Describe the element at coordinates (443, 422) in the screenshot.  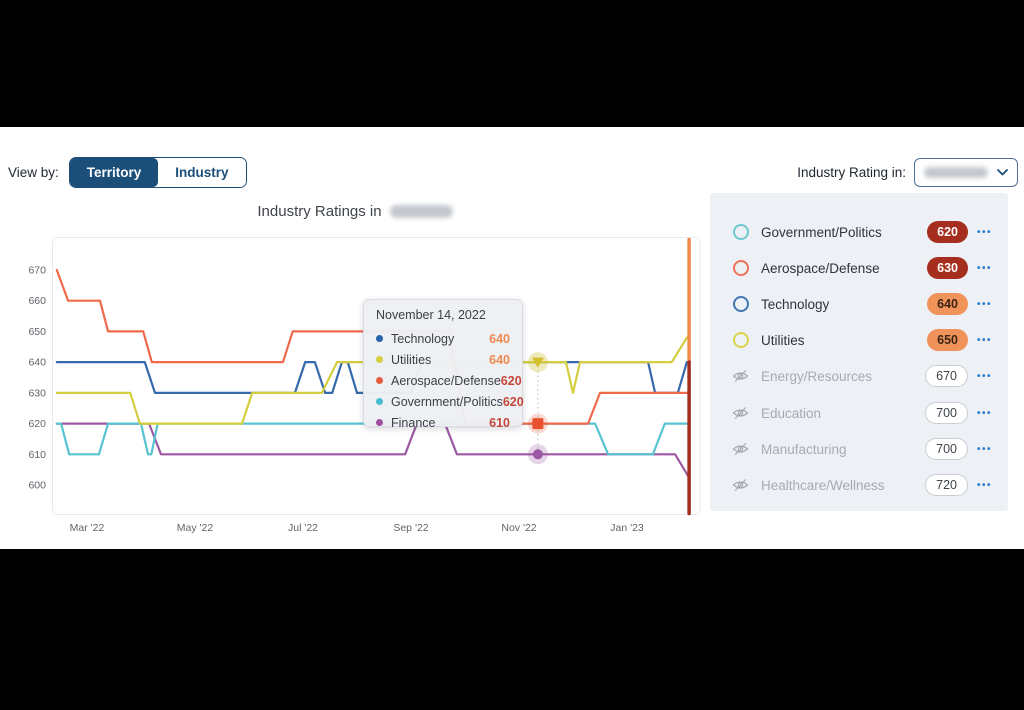
I see `tooltip-row: Finance 610` at that location.